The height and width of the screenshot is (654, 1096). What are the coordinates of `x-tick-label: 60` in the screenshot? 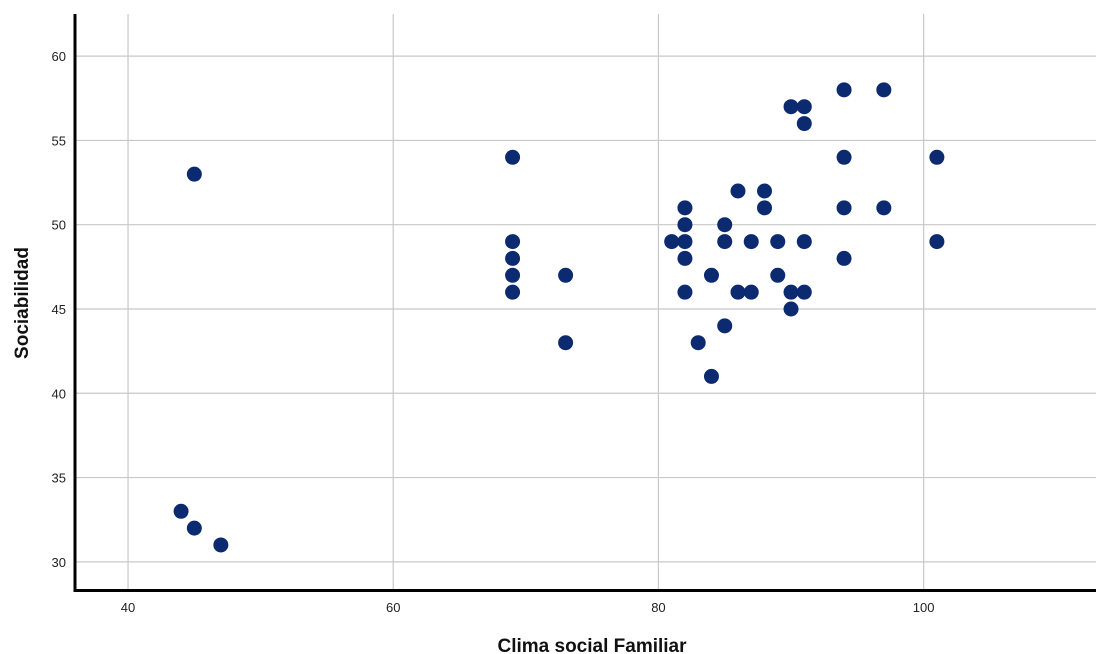 It's located at (393, 607).